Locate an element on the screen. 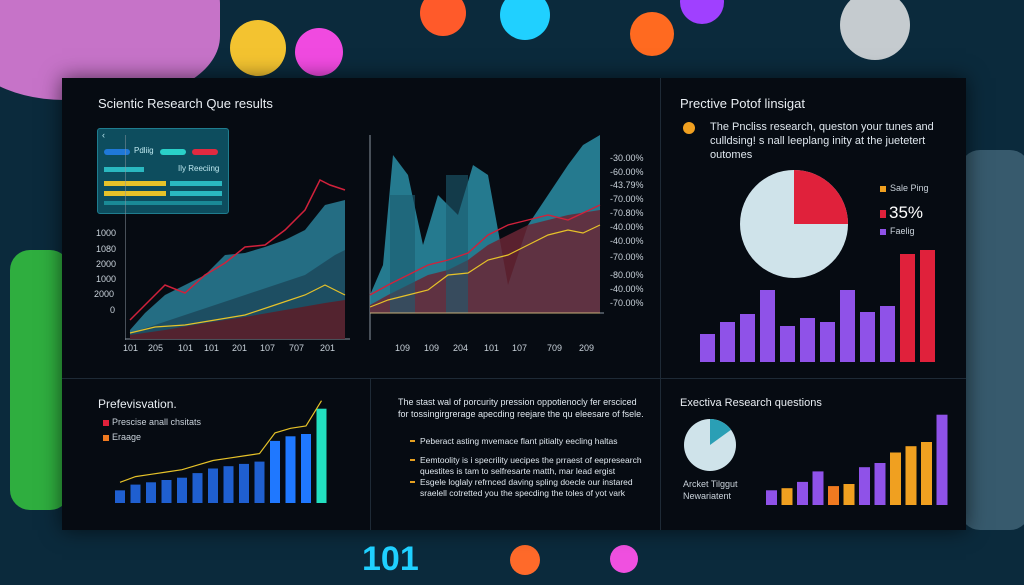 The width and height of the screenshot is (1024, 585). x-tick: 707 is located at coordinates (297, 348).